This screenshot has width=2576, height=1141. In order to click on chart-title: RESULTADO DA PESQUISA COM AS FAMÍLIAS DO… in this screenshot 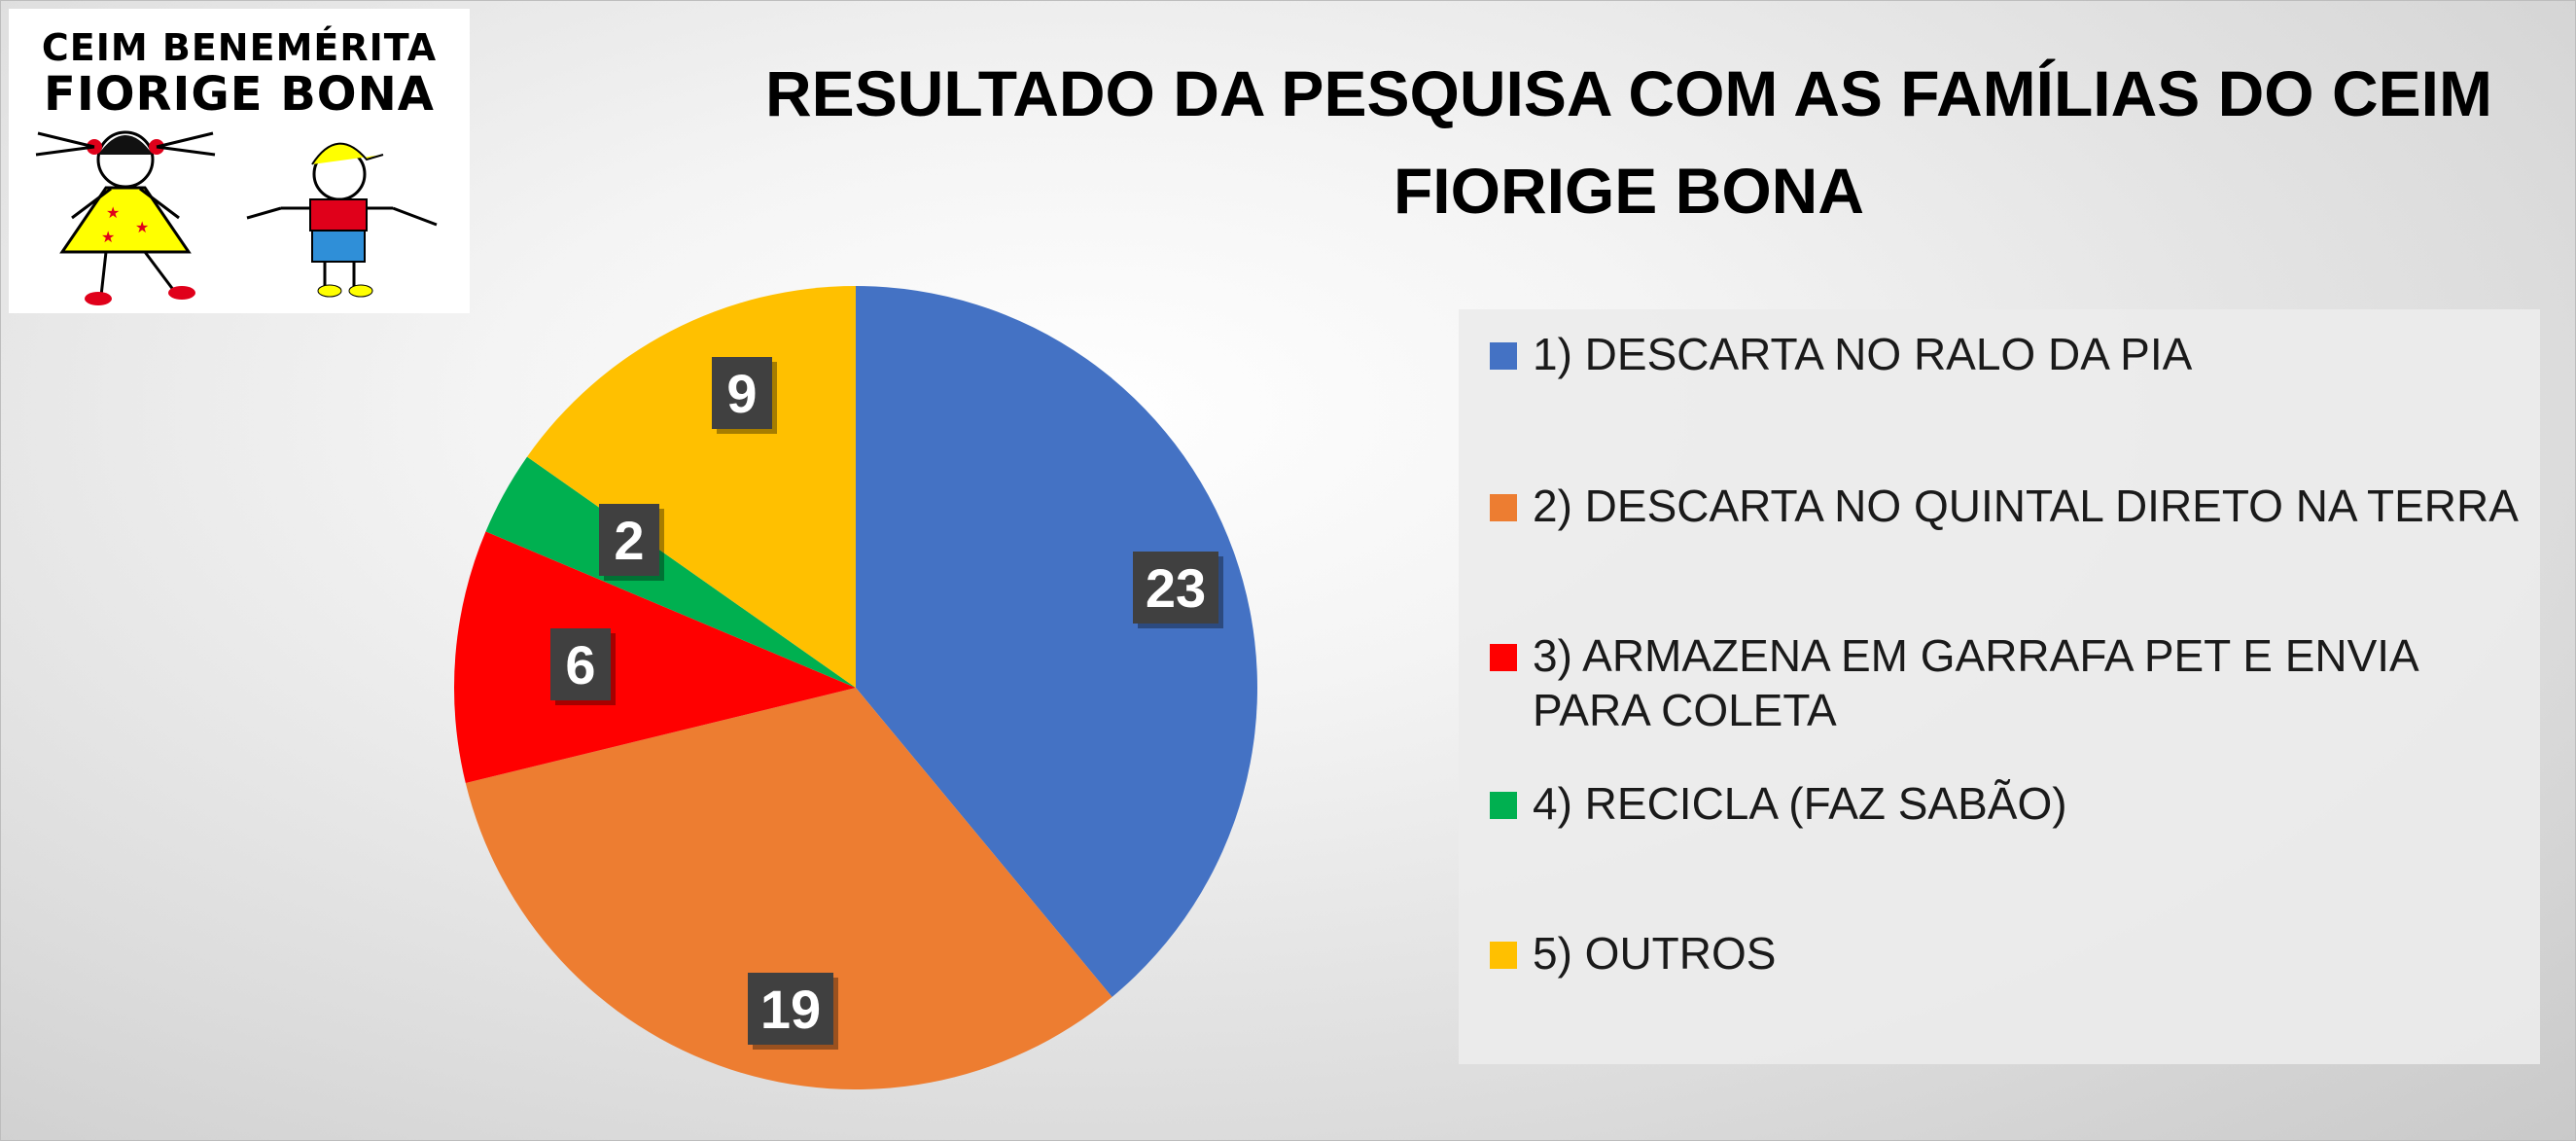, I will do `click(1628, 142)`.